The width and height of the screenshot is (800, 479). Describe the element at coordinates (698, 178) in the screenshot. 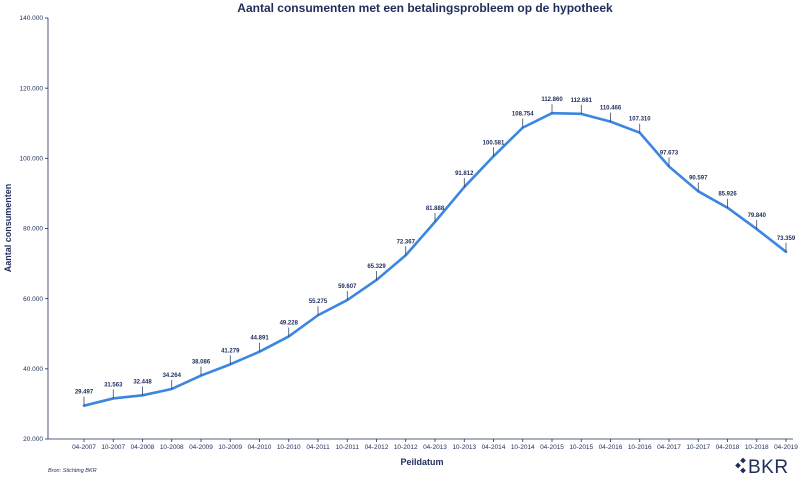

I see `data-label: 90.597` at that location.